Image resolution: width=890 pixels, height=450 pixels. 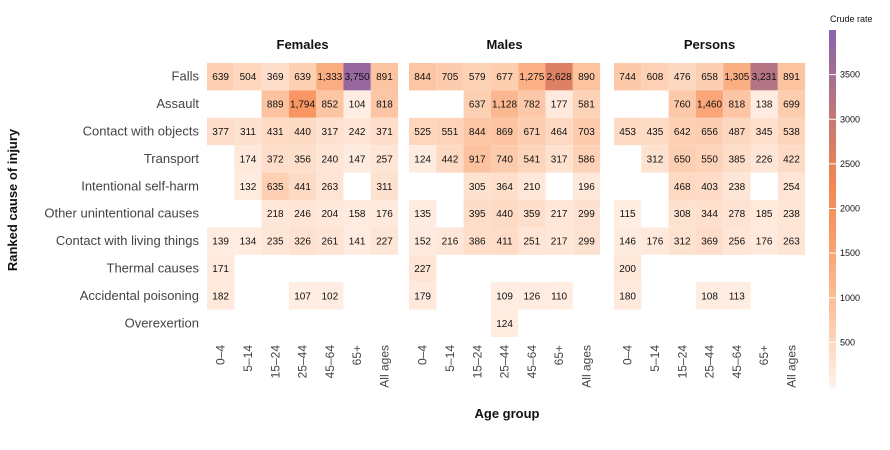 I want to click on cell-value-label: 113, so click(x=737, y=296).